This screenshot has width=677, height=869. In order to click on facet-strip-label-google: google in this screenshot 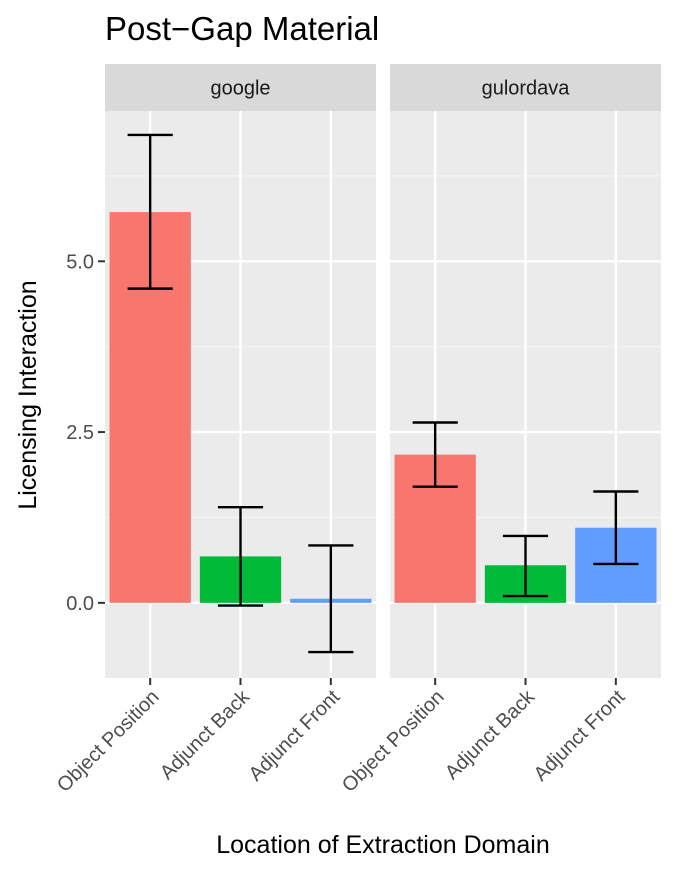, I will do `click(240, 89)`.